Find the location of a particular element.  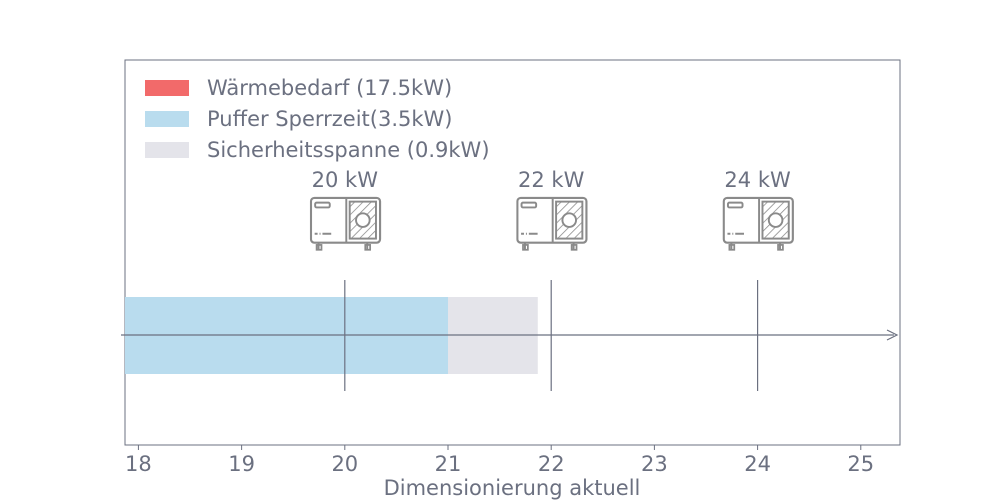

legend-swatch-puffer-sperrzeit-3-5kw is located at coordinates (167, 119).